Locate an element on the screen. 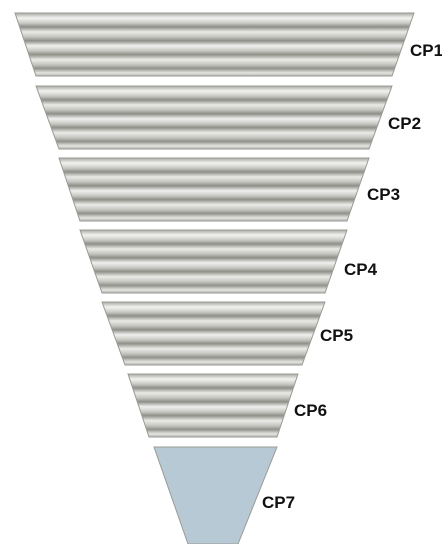 This screenshot has width=442, height=544. layer-cp5: CP5 is located at coordinates (227, 333).